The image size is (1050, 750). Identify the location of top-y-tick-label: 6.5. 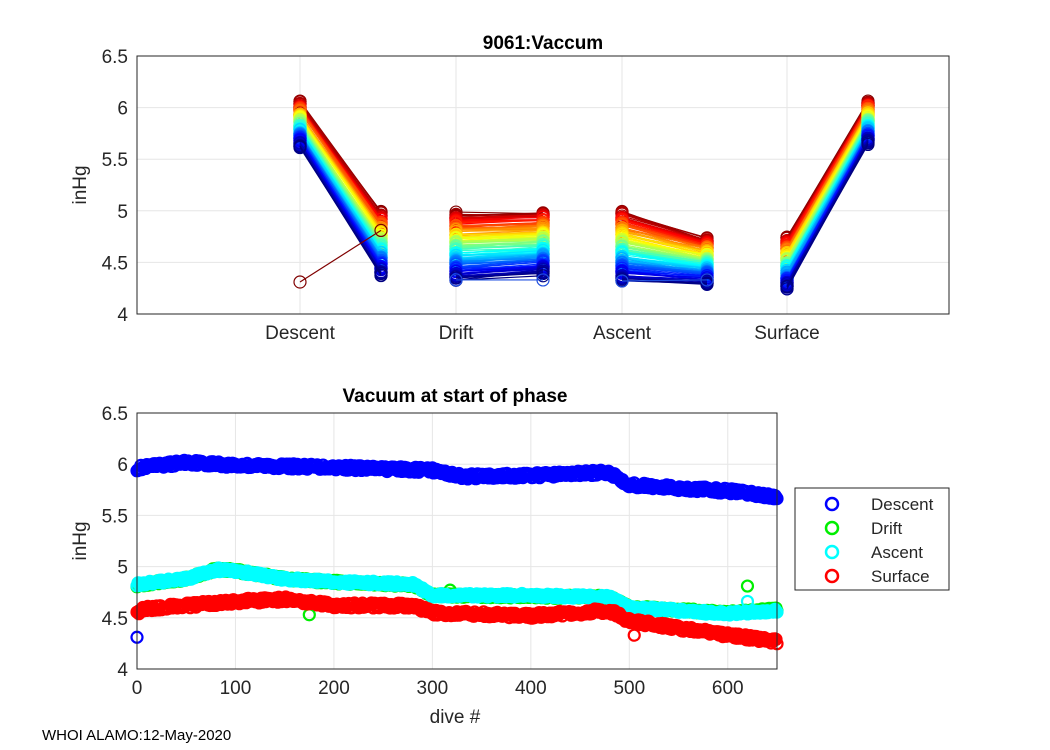
(115, 57).